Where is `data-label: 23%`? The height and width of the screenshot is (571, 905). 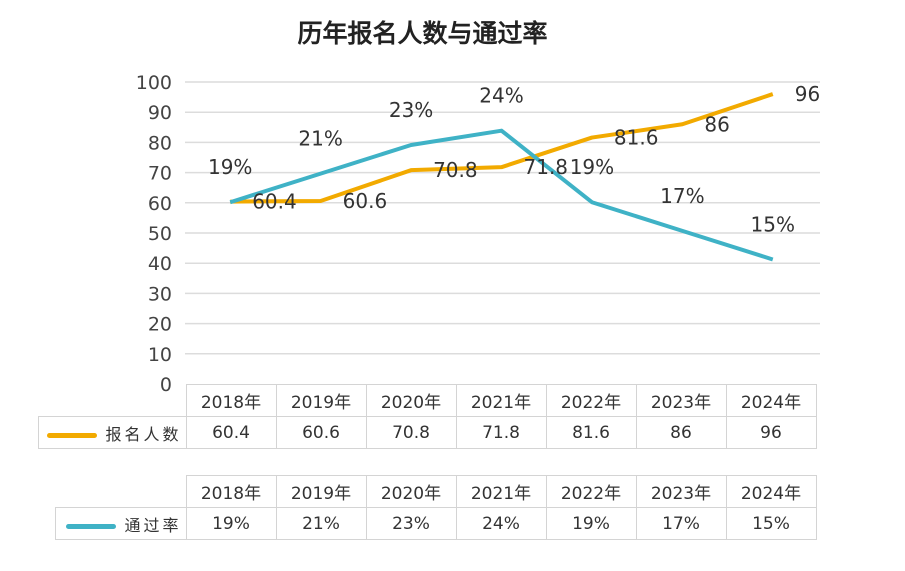
data-label: 23% is located at coordinates (411, 110).